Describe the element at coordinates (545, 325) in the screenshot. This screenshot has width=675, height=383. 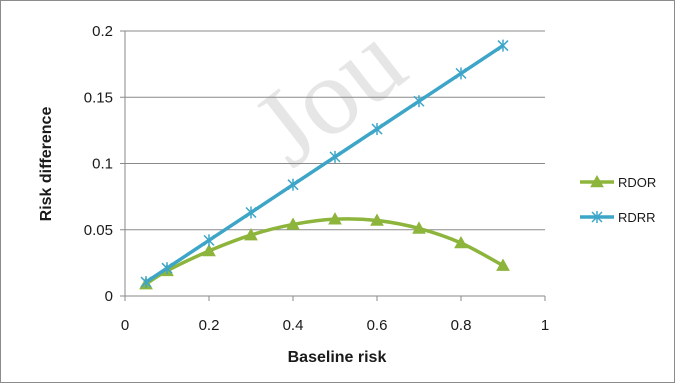
I see `x-tick-label-1: 1` at that location.